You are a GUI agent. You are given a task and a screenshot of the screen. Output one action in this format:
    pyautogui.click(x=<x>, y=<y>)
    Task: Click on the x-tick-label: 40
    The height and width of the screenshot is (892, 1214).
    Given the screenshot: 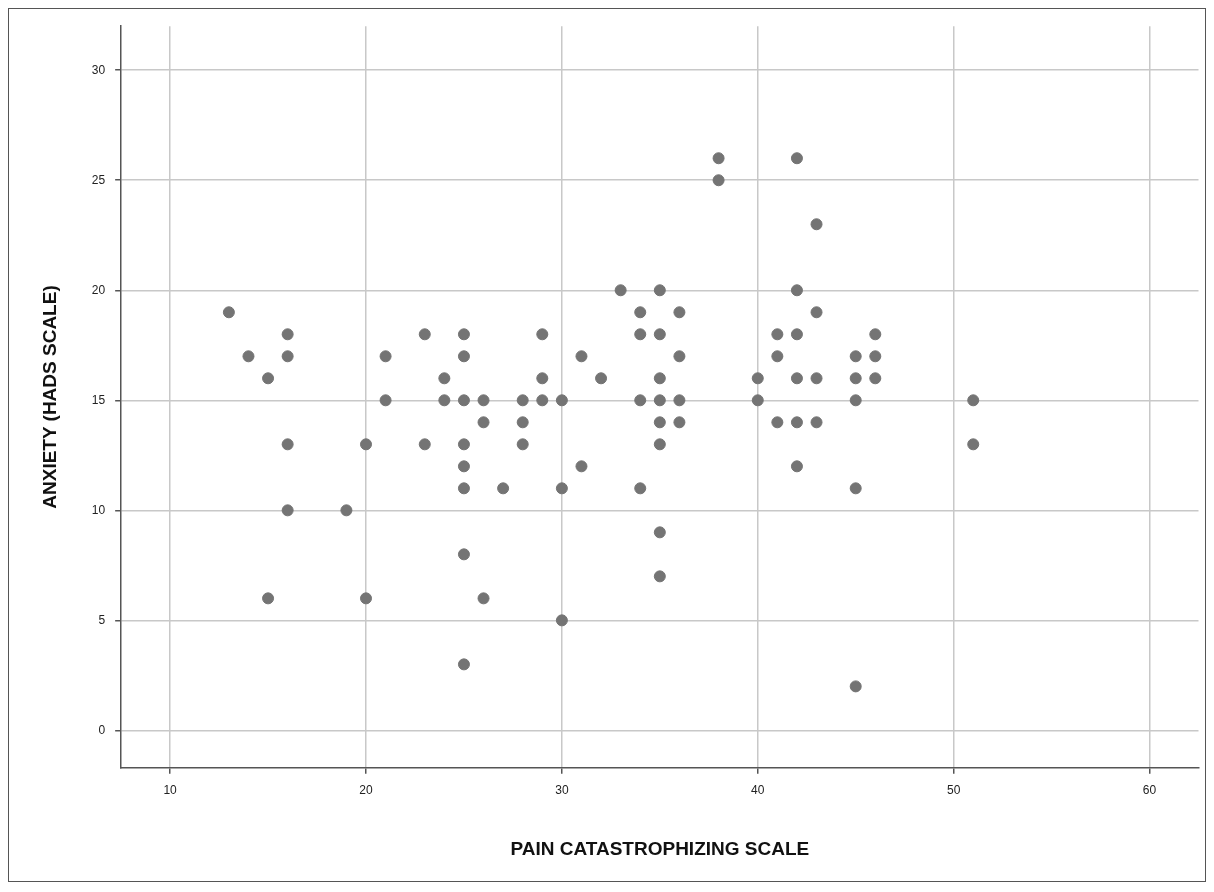 What is the action you would take?
    pyautogui.click(x=758, y=790)
    